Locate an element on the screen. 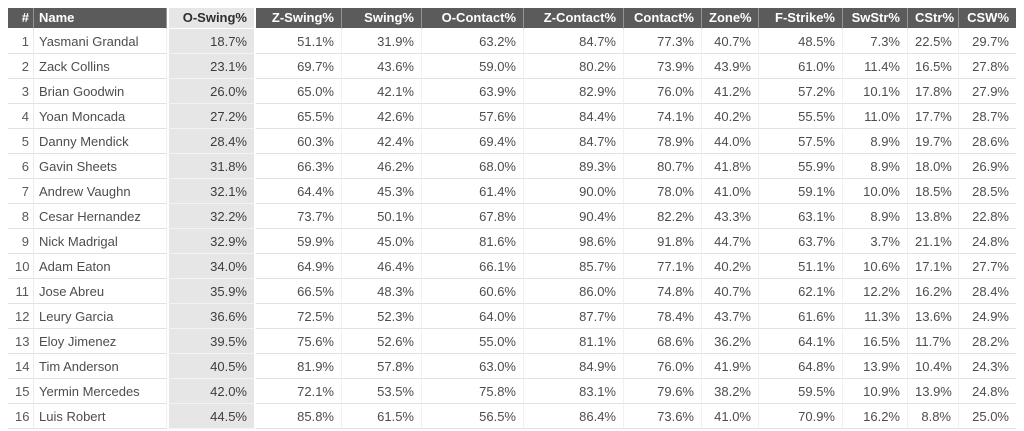 The width and height of the screenshot is (1024, 431). stat-cstr: 18.0% is located at coordinates (933, 166).